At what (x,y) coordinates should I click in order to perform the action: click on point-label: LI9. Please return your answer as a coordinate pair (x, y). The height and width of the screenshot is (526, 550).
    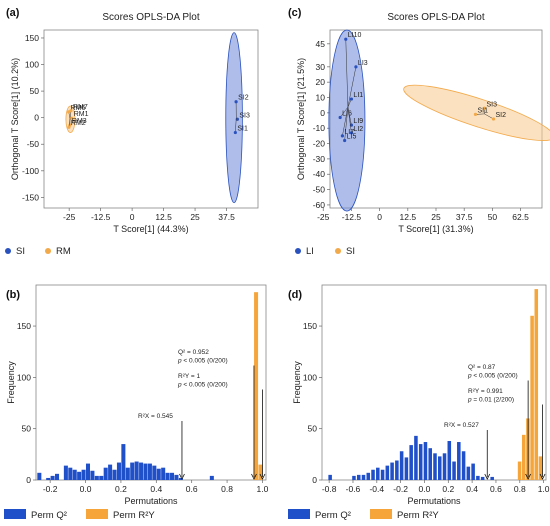
    Looking at the image, I should click on (358, 121).